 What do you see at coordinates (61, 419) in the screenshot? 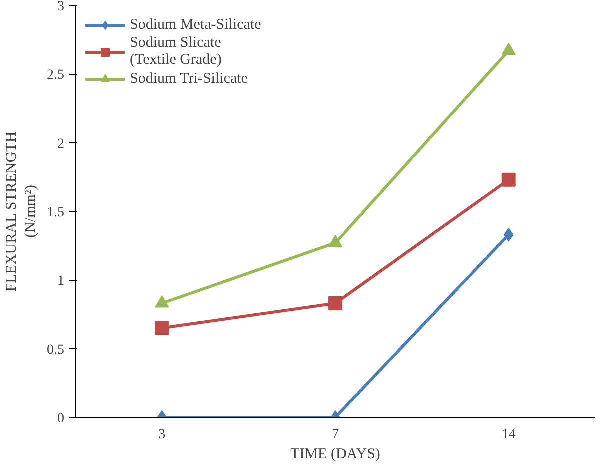
I see `y-tick-label: 0` at bounding box center [61, 419].